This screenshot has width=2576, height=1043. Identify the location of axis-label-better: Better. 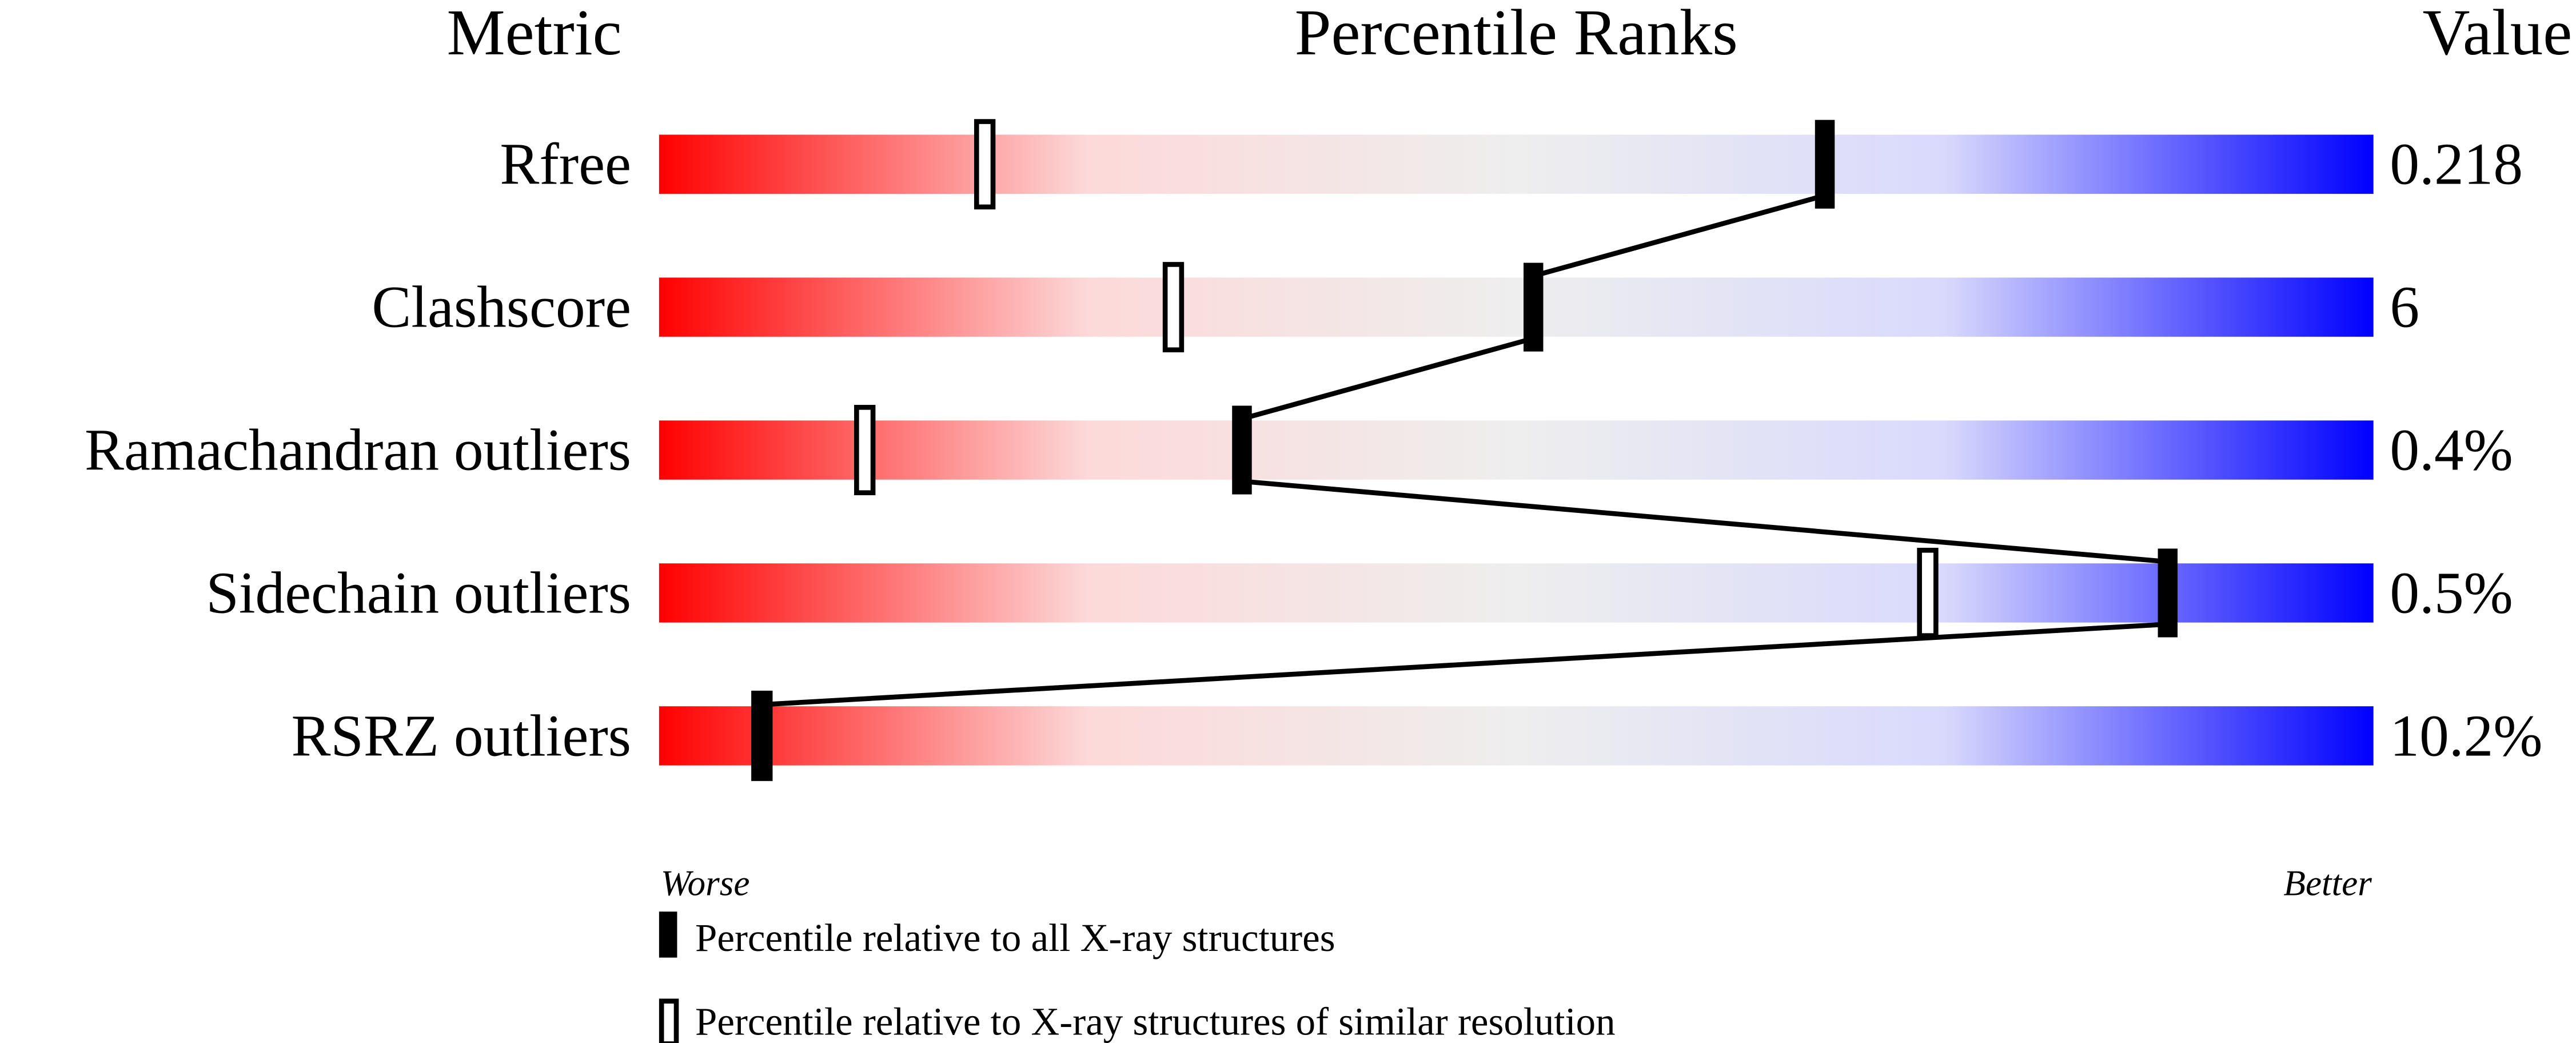
(2327, 883).